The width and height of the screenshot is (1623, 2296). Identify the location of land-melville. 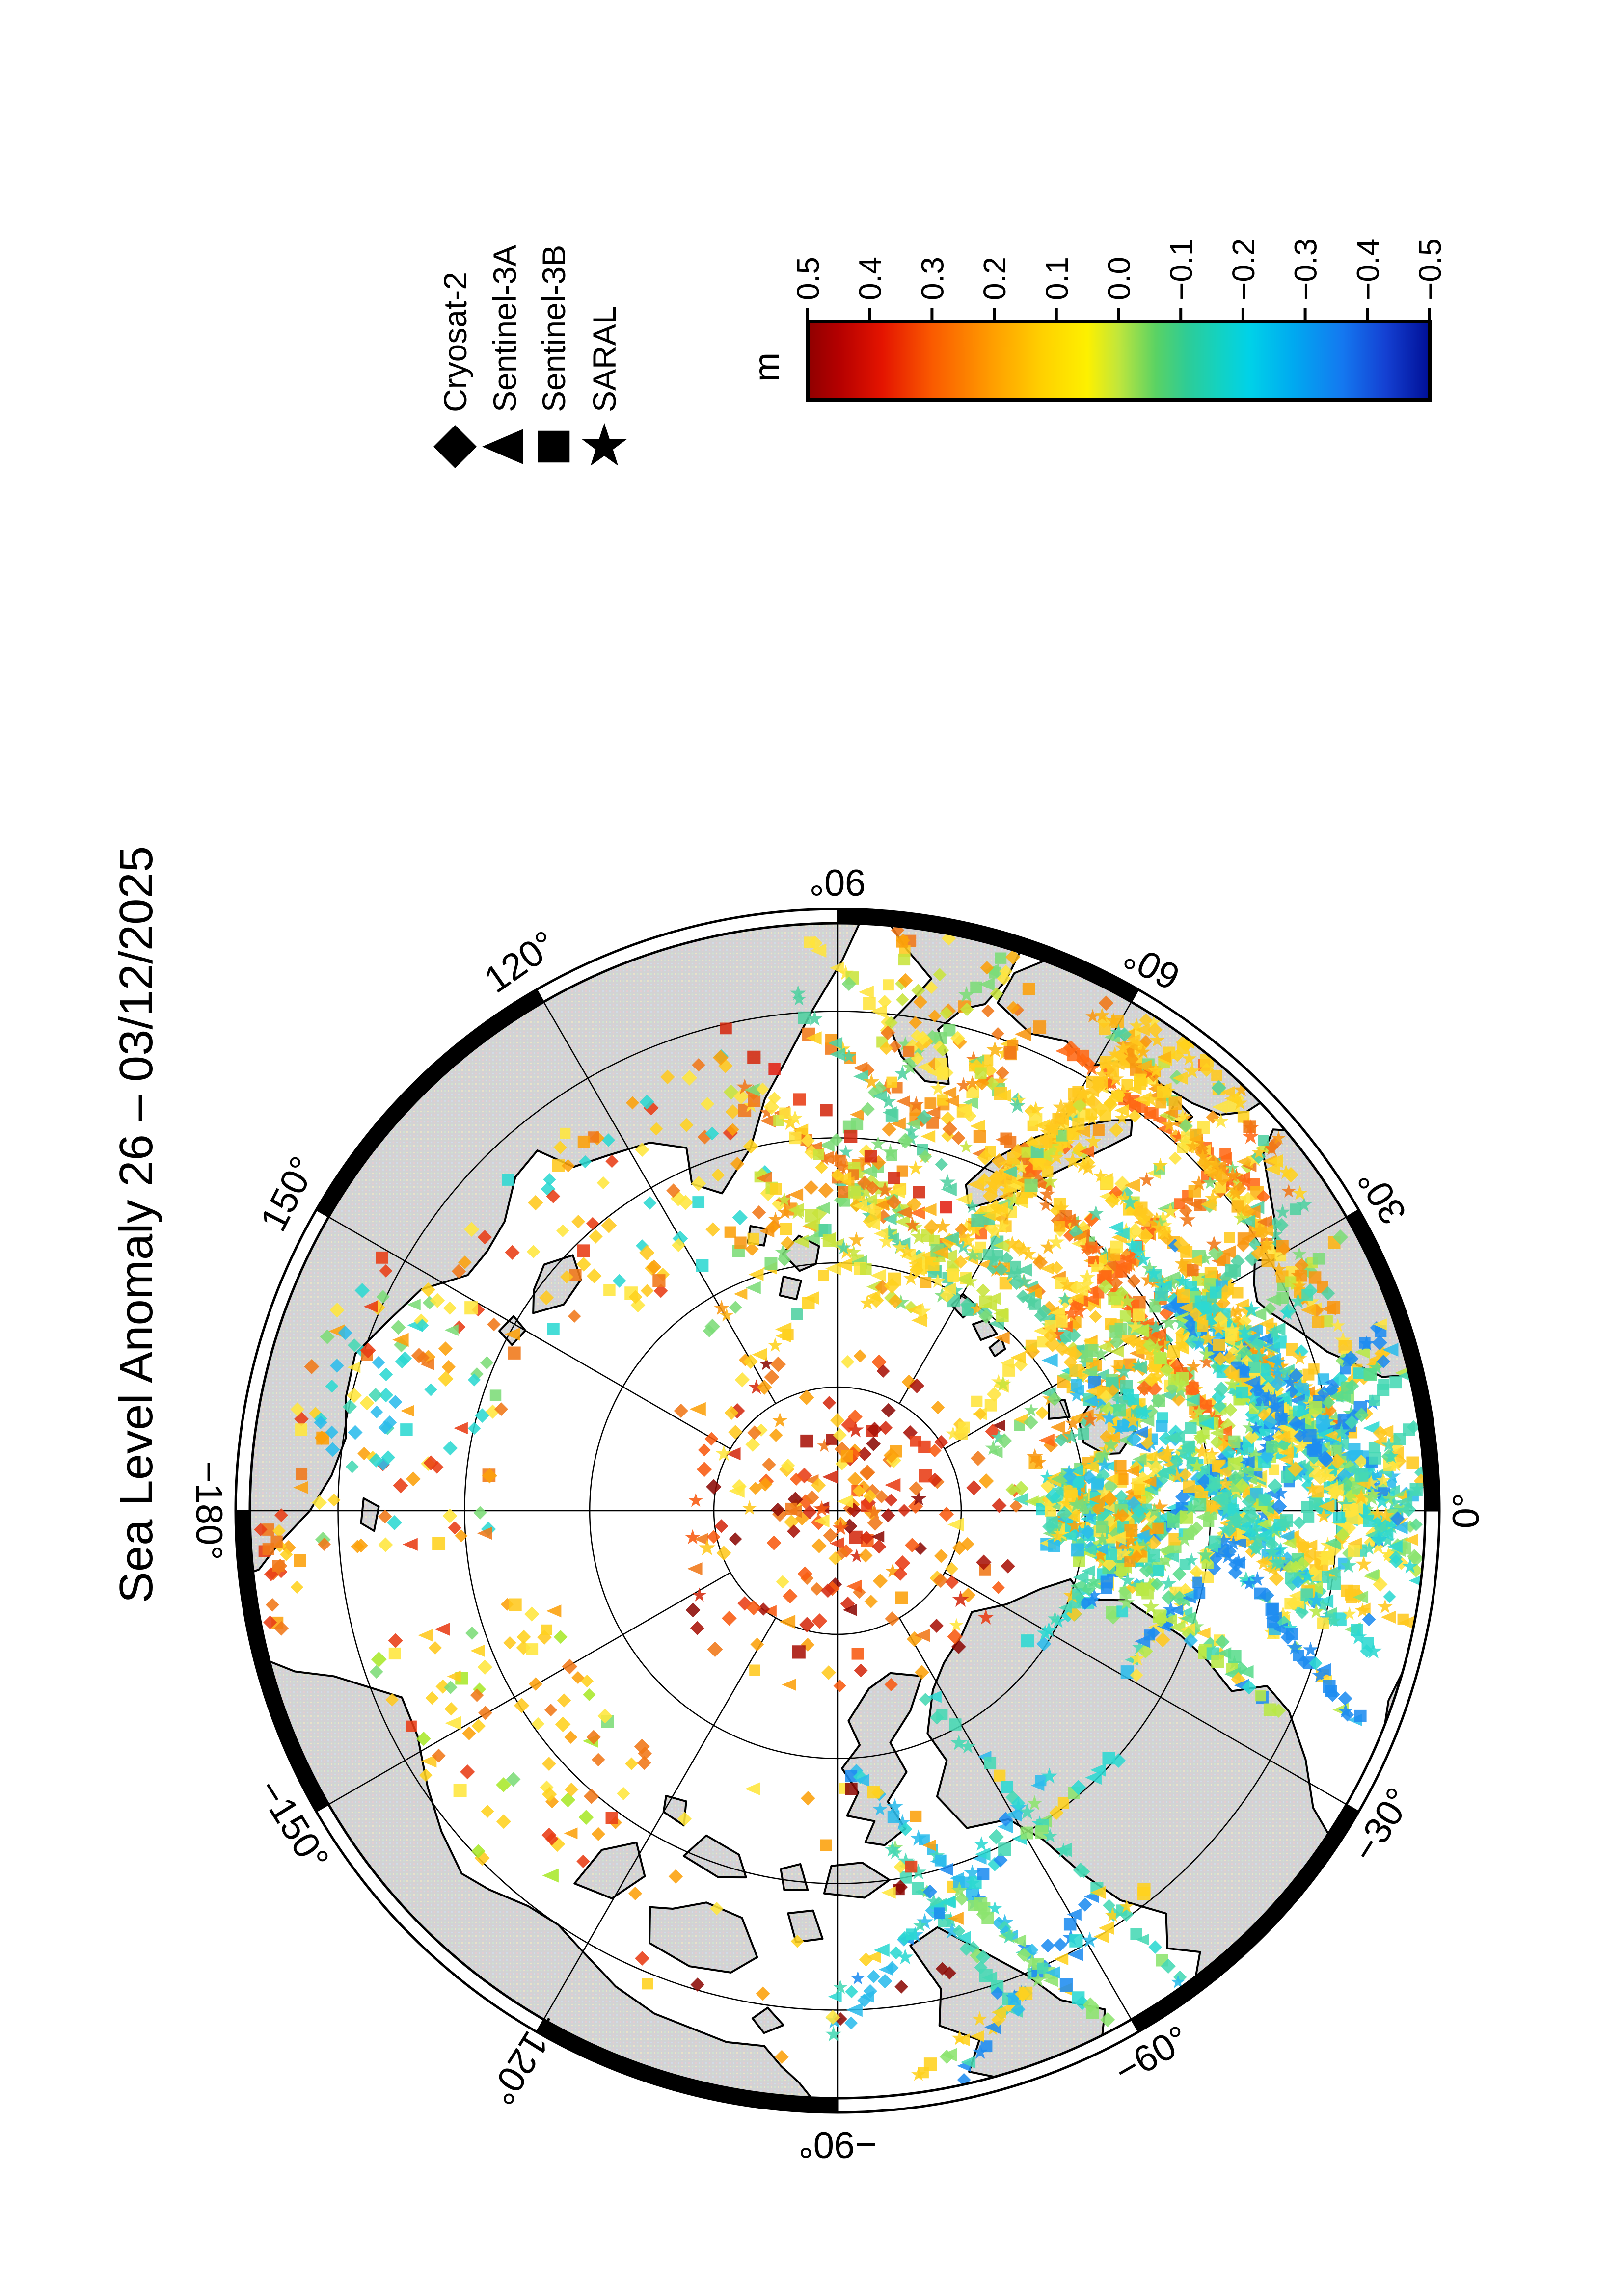
(714, 1857).